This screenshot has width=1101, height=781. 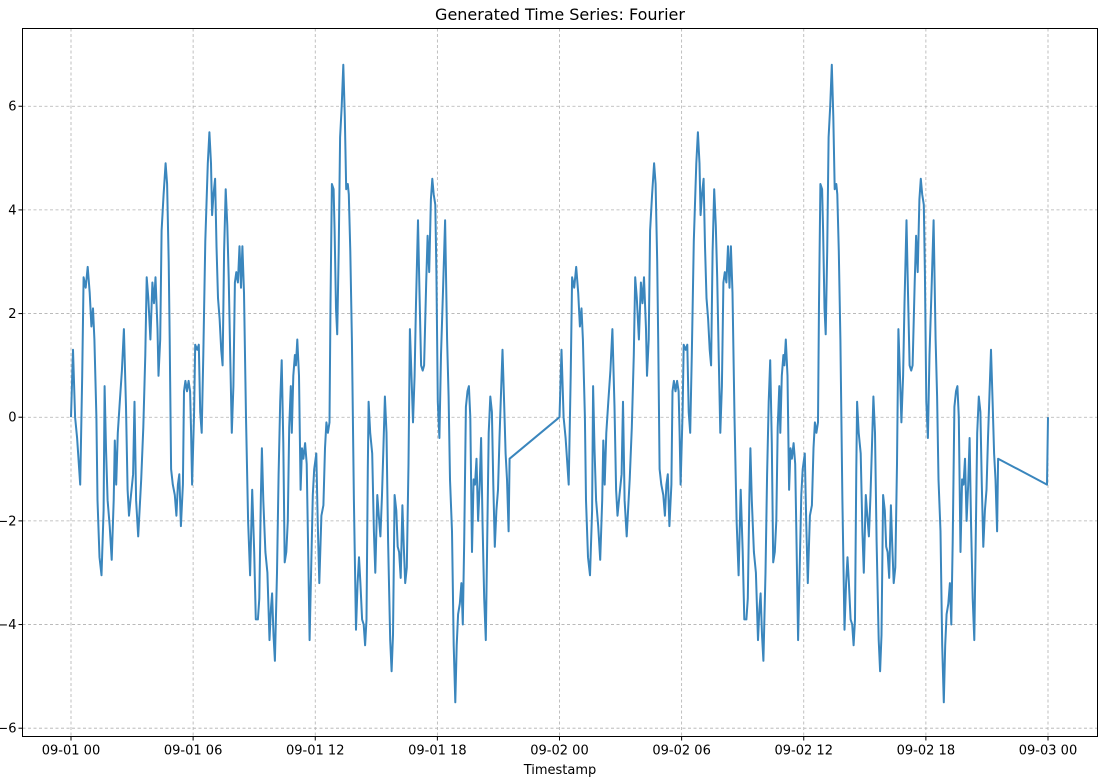 I want to click on x-tick-label: 09-01 18, so click(x=437, y=751).